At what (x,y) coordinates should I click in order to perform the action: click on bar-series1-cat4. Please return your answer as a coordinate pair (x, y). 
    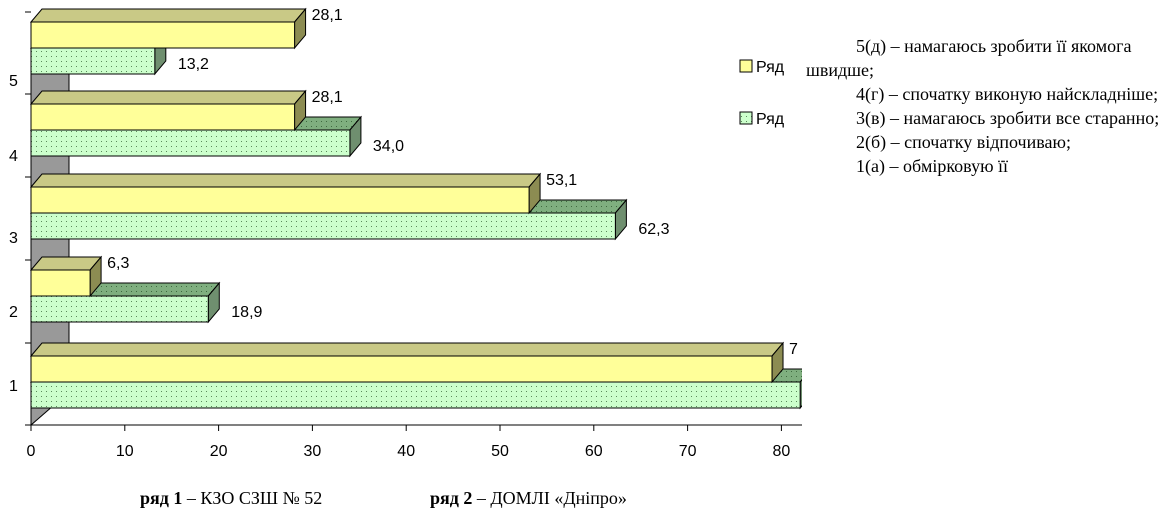
    Looking at the image, I should click on (168, 110).